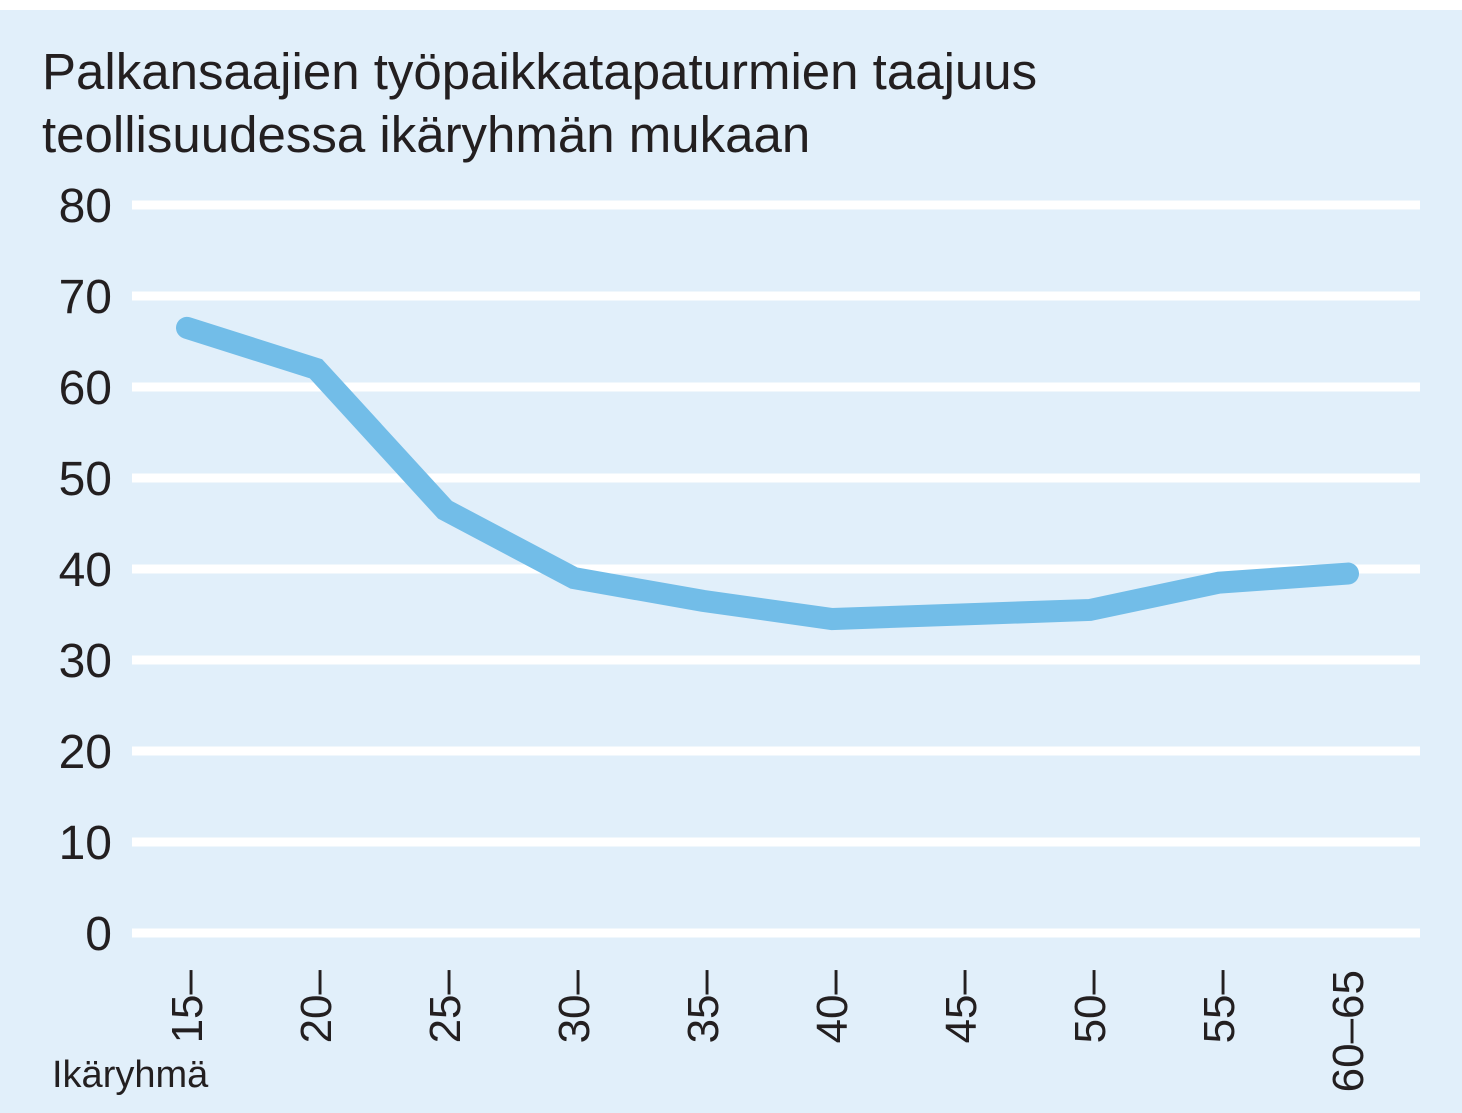 Image resolution: width=1462 pixels, height=1113 pixels. Describe the element at coordinates (85, 752) in the screenshot. I see `y-tick-label: 20` at that location.